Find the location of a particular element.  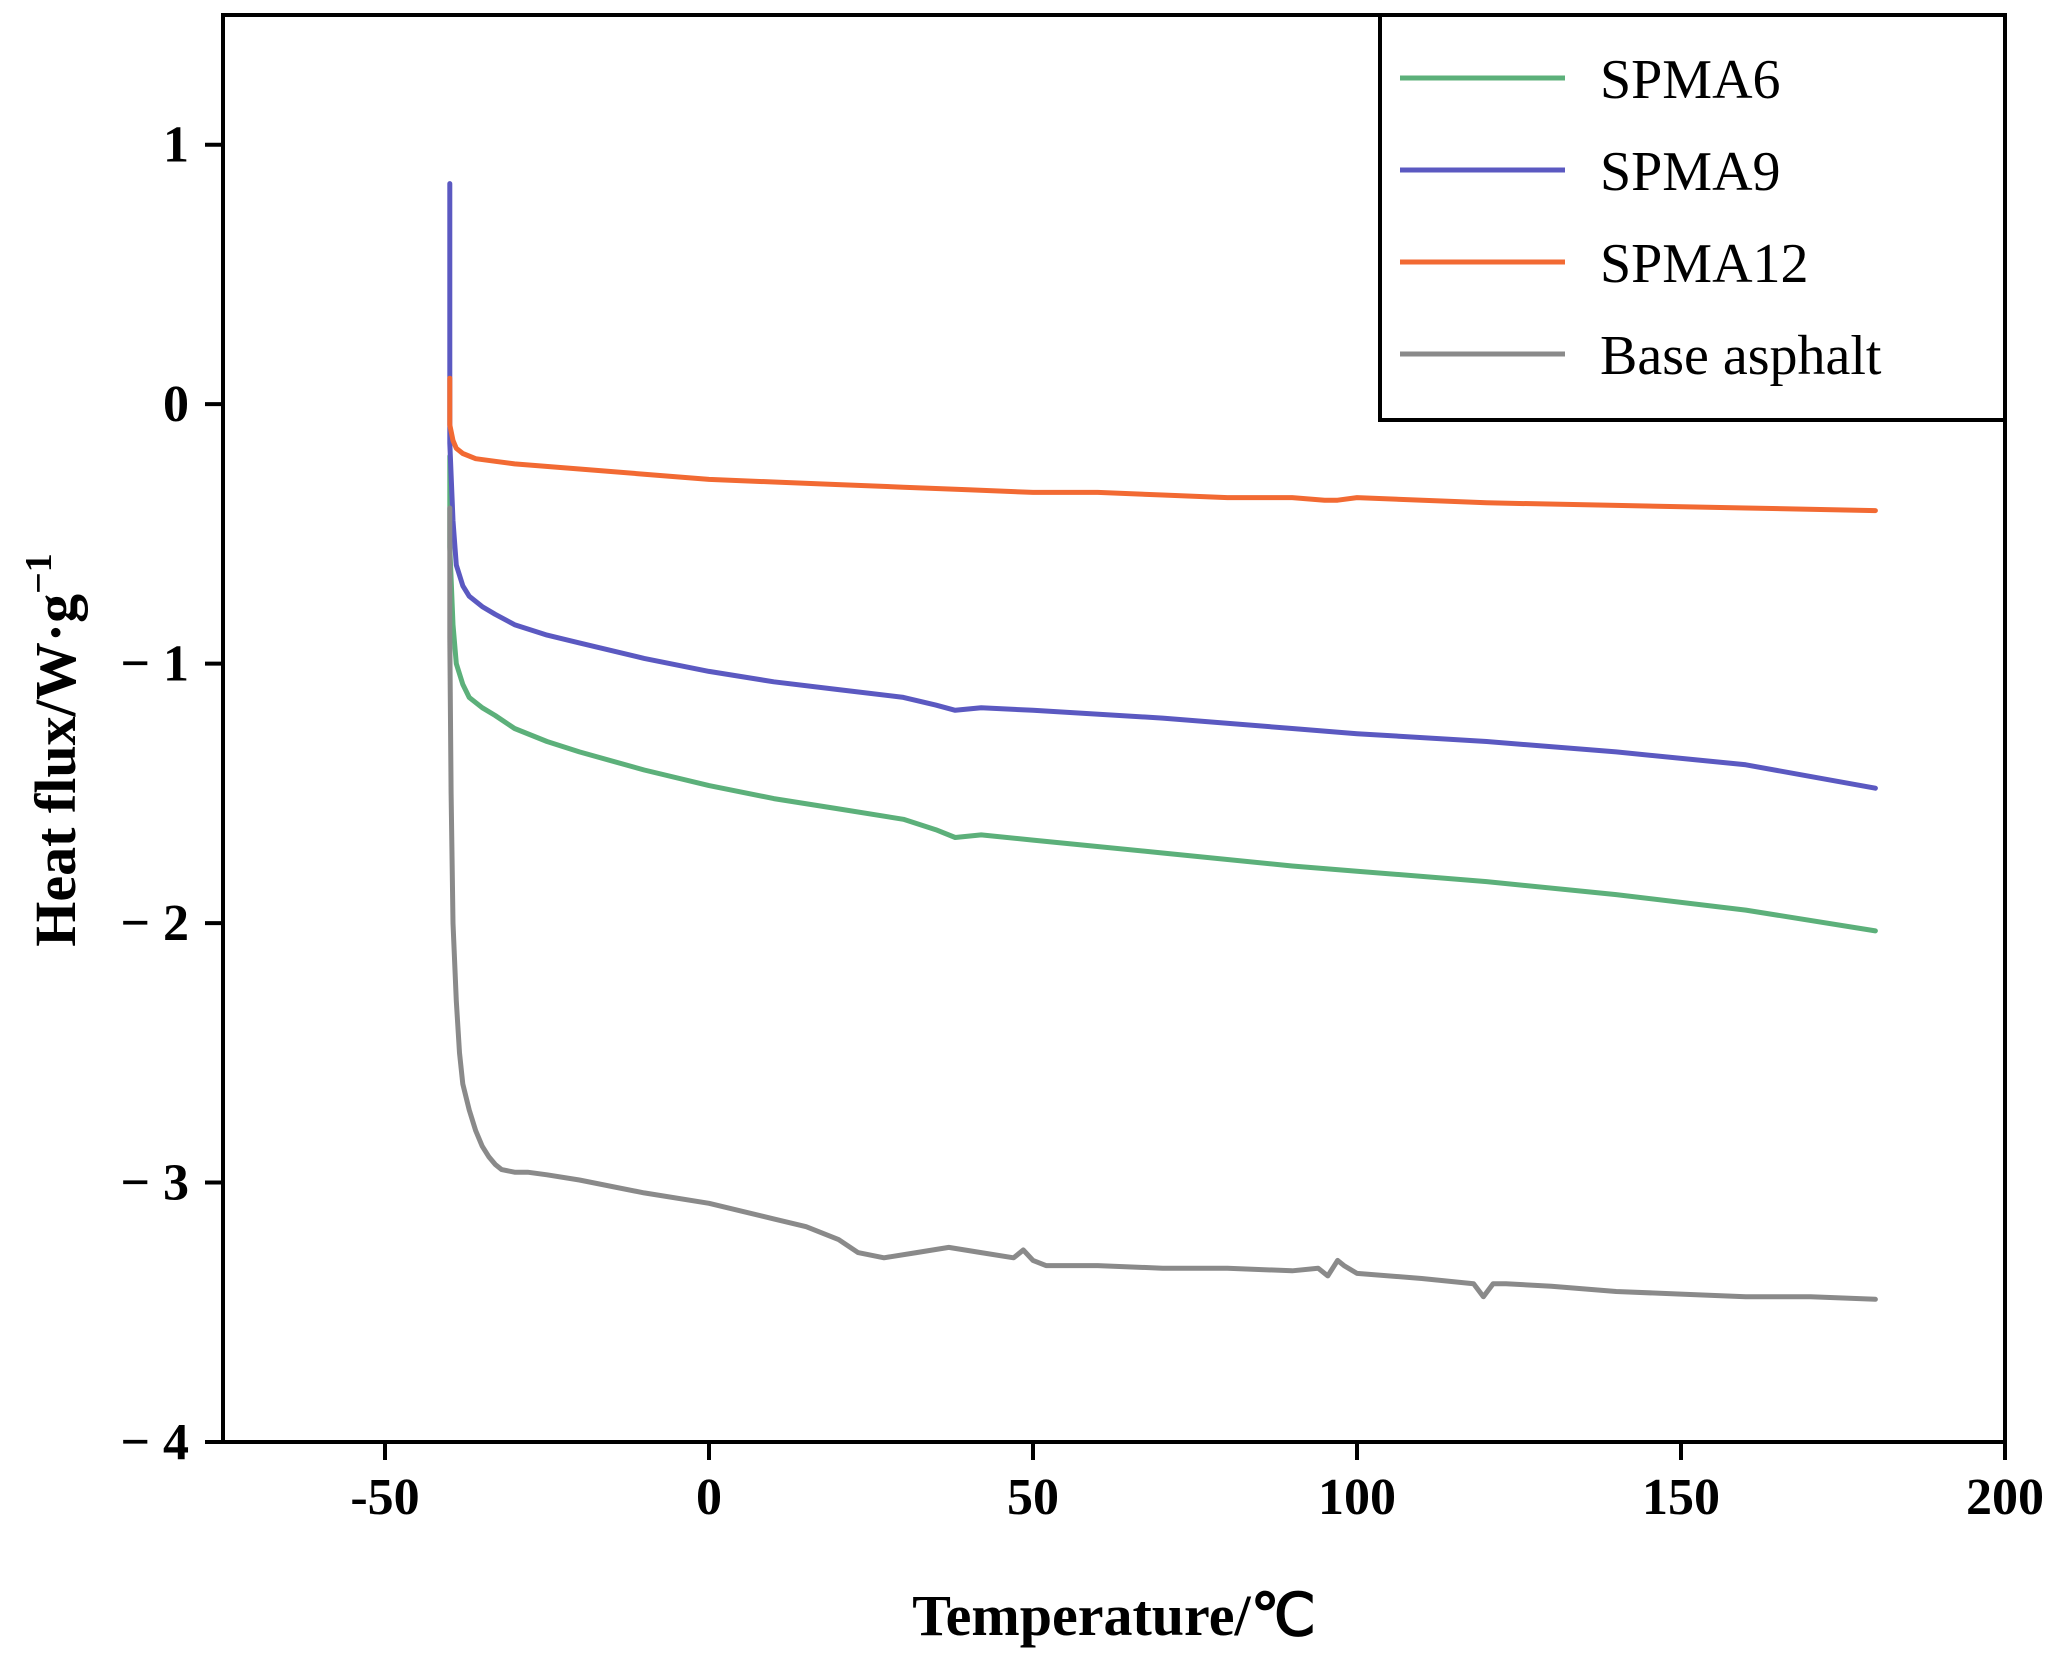

legend: SPMA6 SPMA9 SPMA12 Base asphalt is located at coordinates (1692, 217).